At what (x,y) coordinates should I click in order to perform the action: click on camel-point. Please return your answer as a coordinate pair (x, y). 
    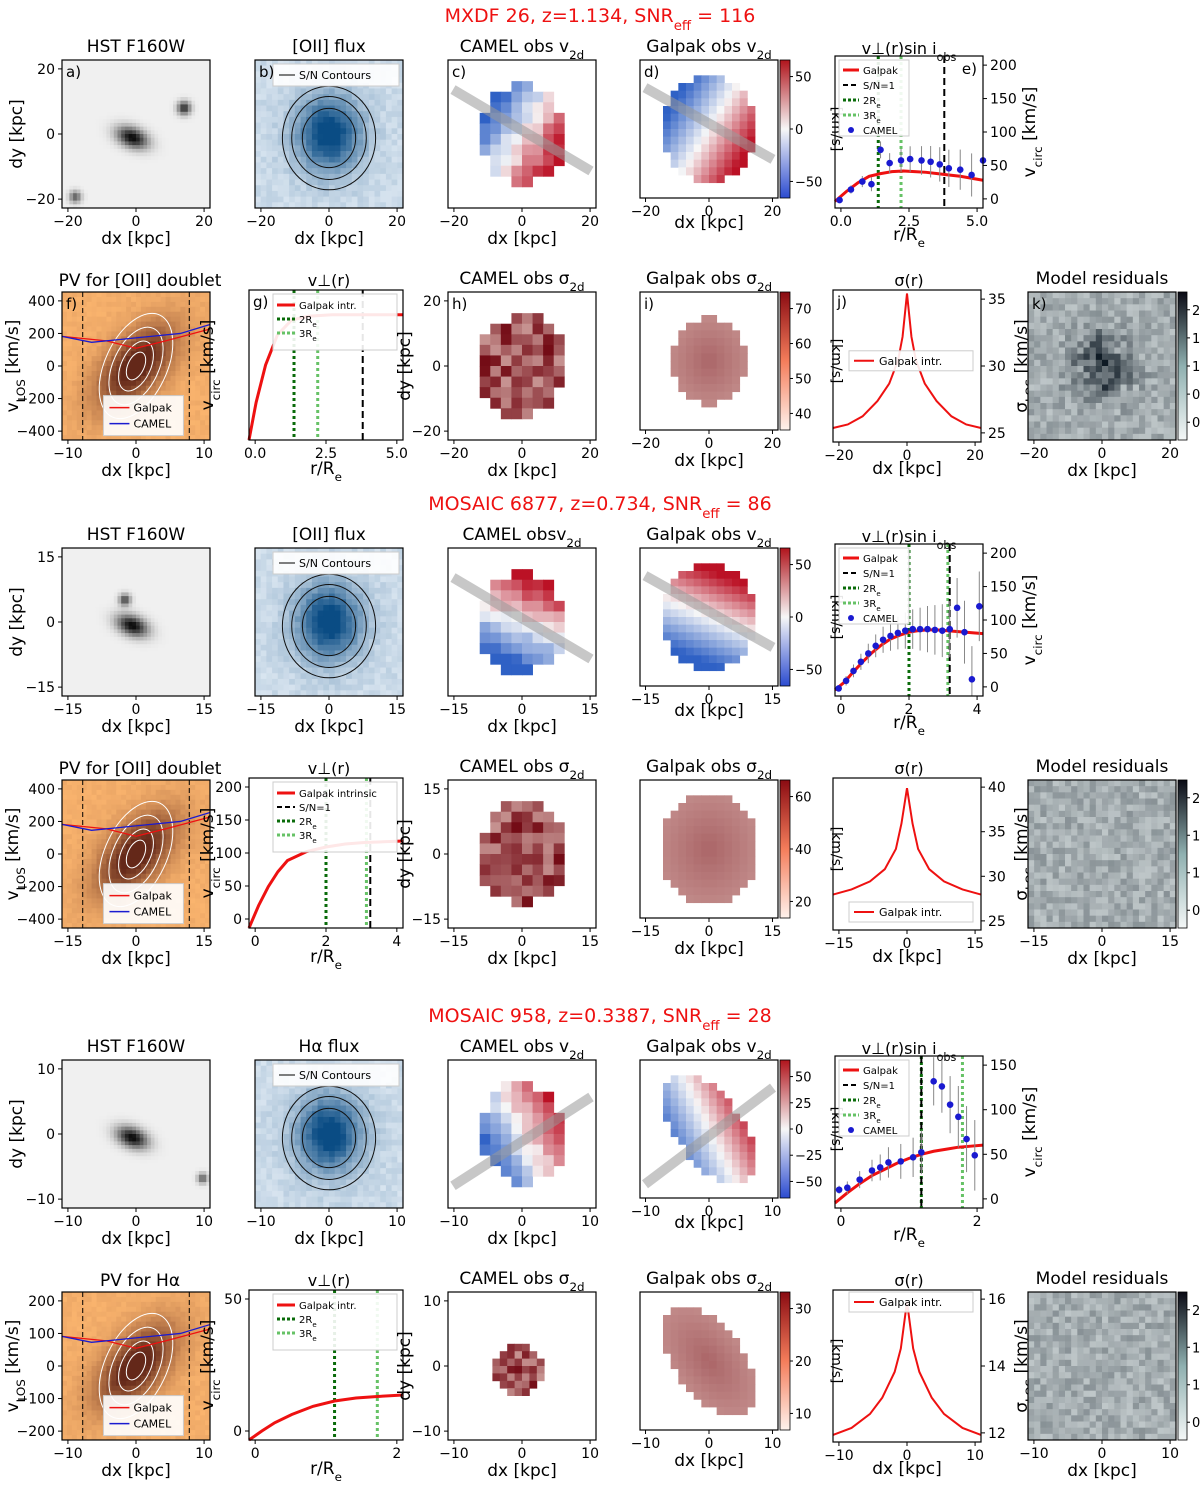
    Looking at the image, I should click on (930, 162).